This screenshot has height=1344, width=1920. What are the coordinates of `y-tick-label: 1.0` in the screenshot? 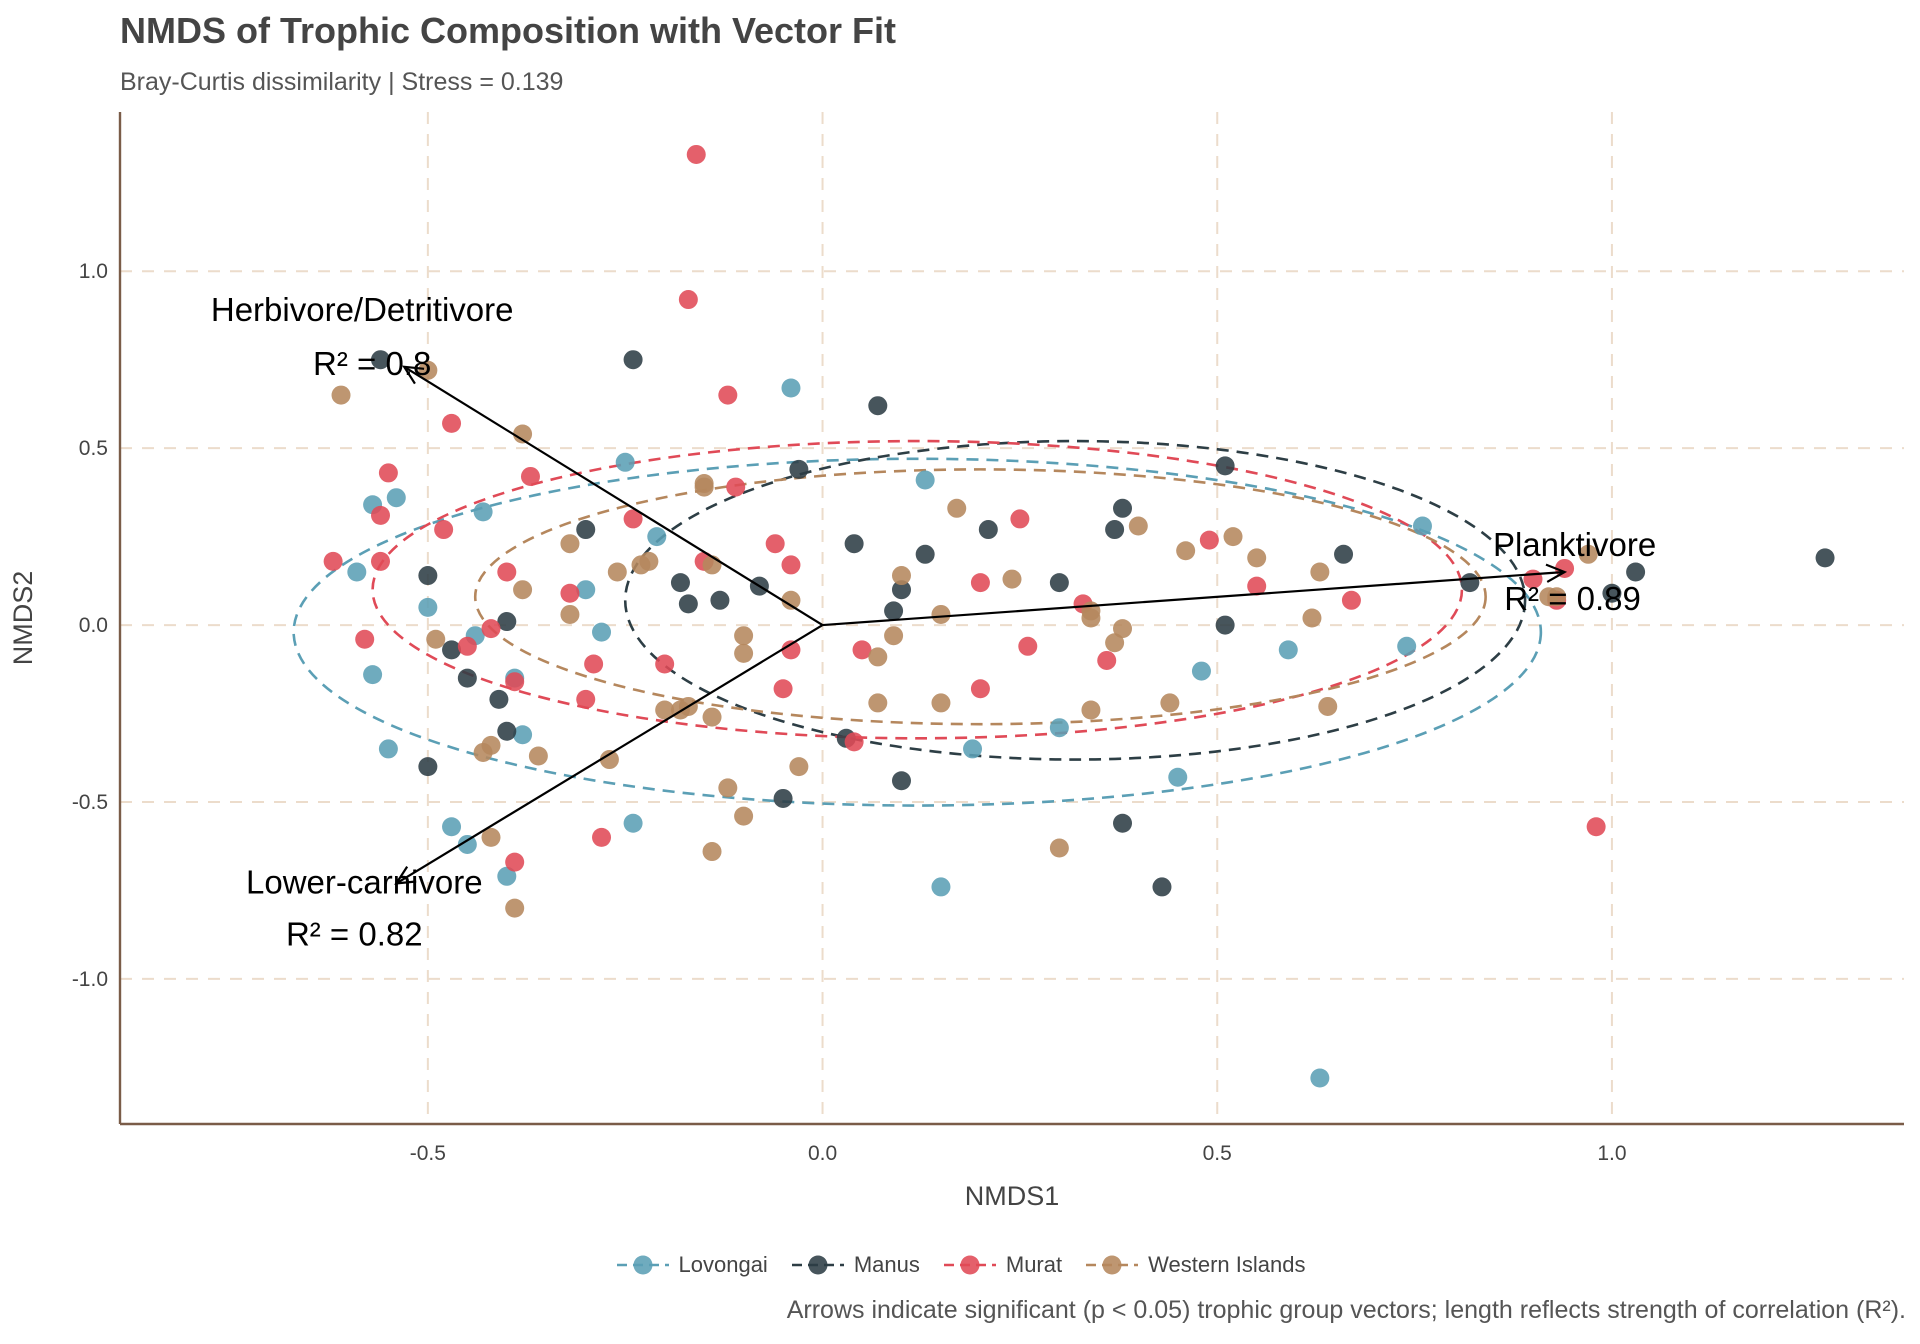 It's located at (93, 271).